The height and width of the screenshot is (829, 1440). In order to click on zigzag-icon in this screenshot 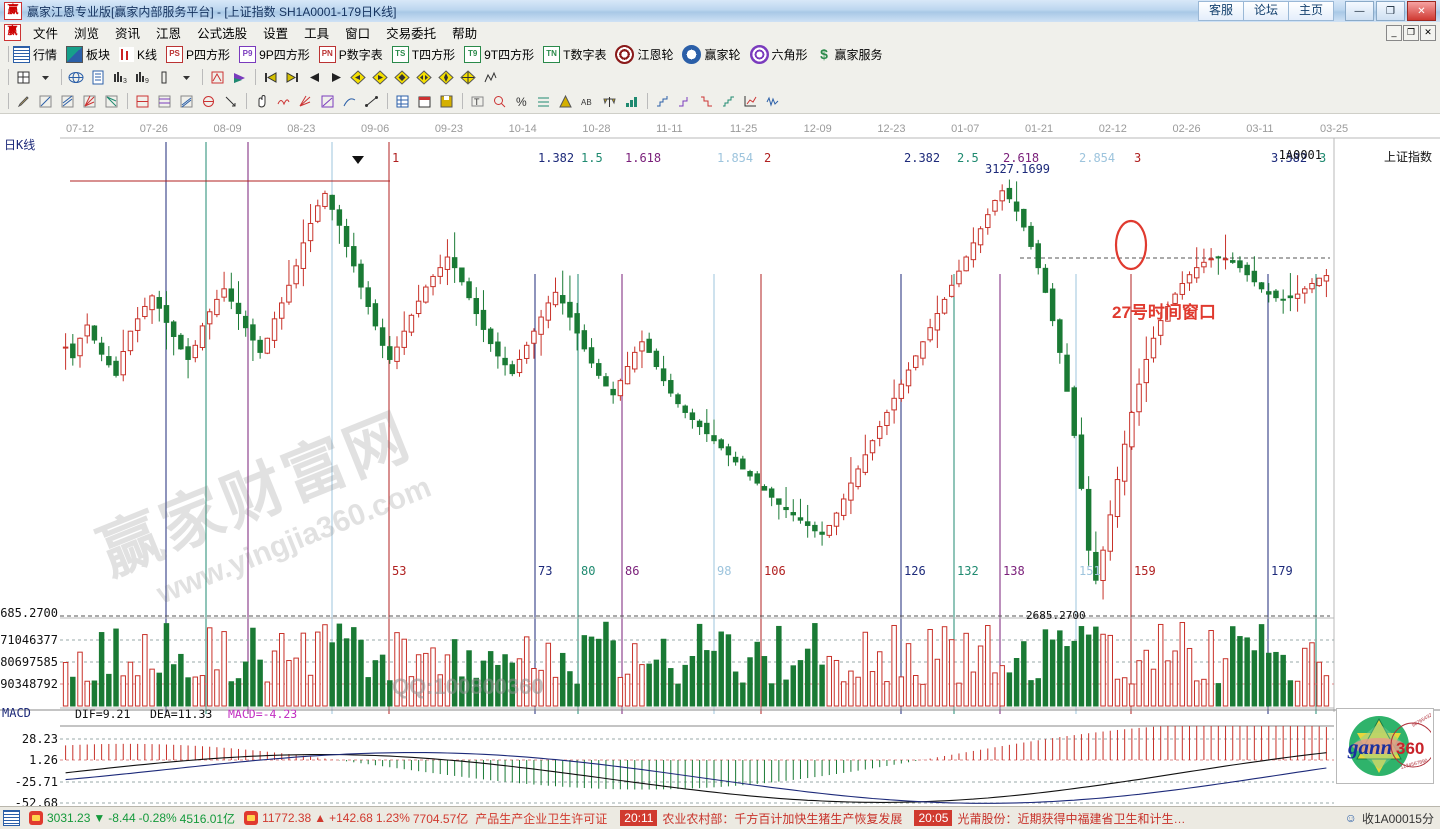, I will do `click(490, 77)`.